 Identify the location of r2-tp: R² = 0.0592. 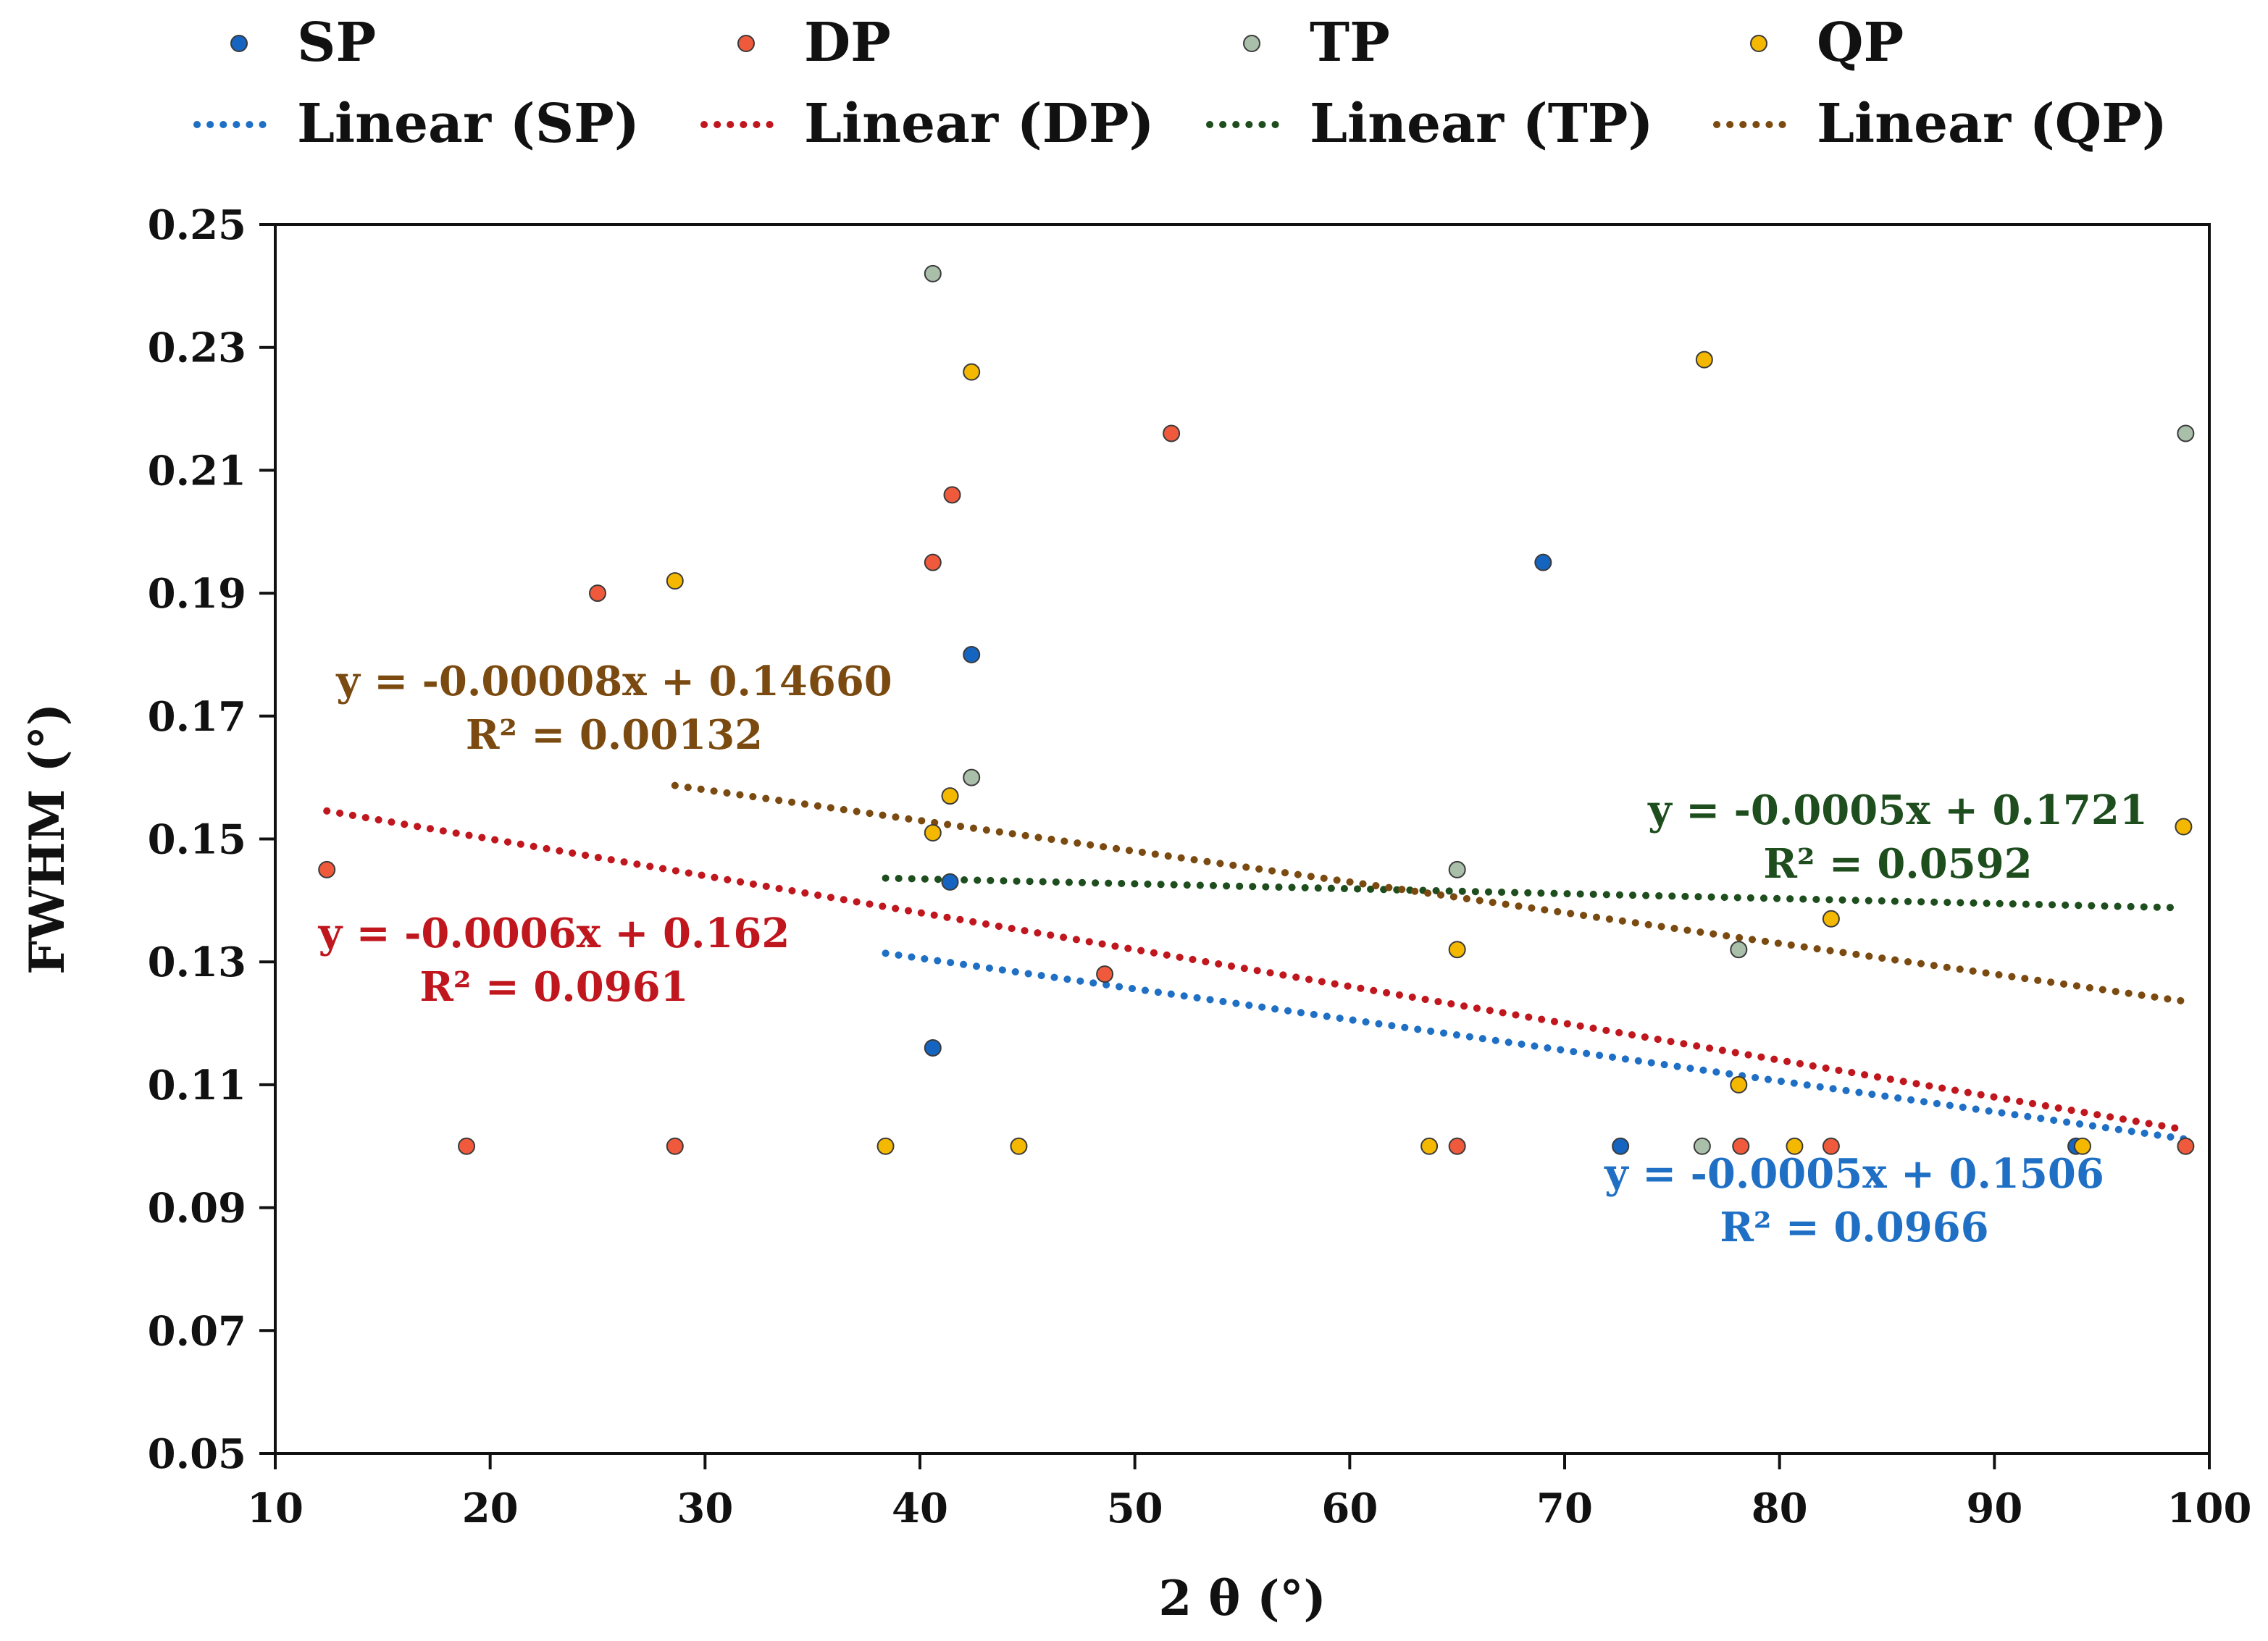
(1898, 864).